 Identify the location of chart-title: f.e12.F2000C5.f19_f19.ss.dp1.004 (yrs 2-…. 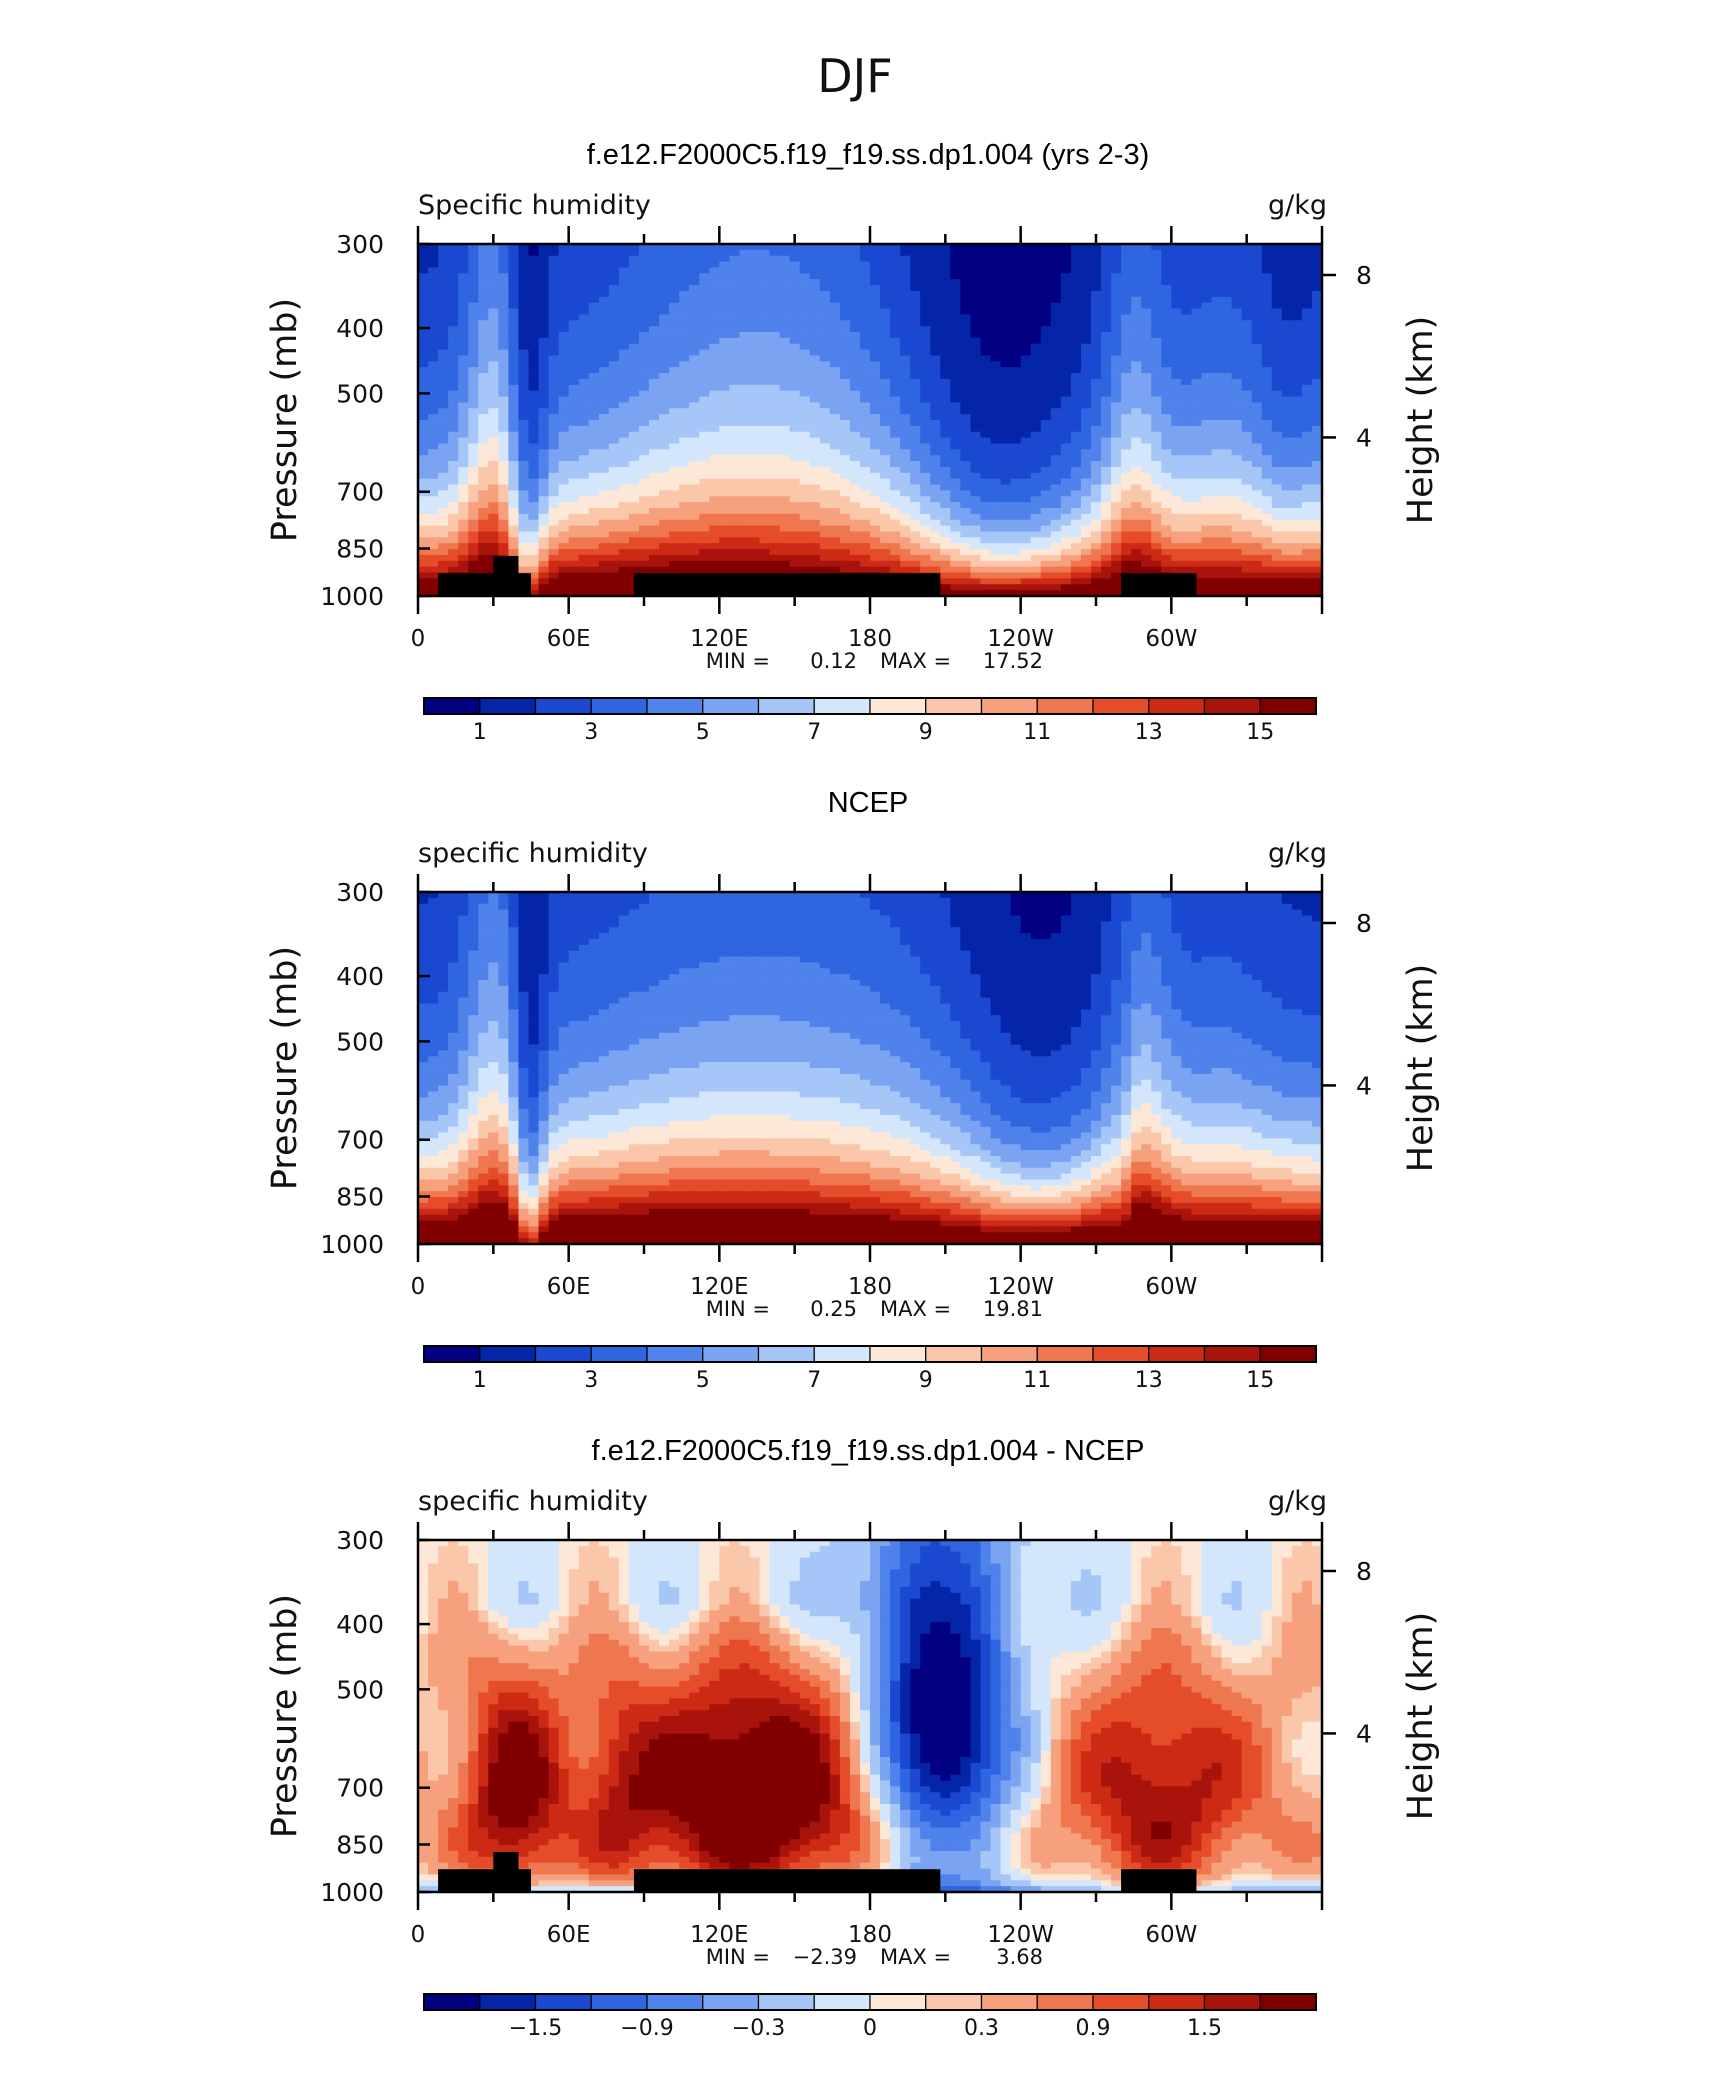
(868, 155).